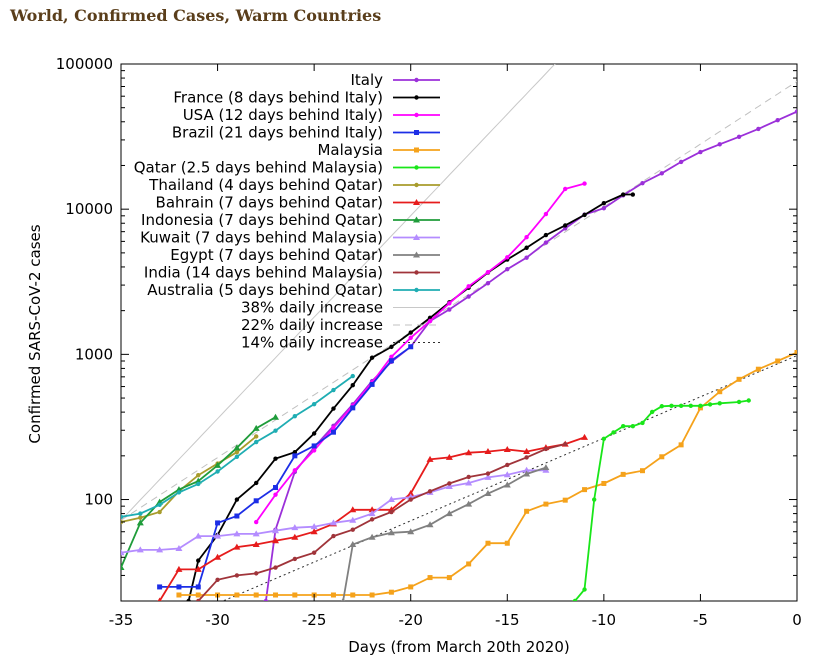 This screenshot has height=659, width=830. Describe the element at coordinates (312, 308) in the screenshot. I see `legend-label: 38% daily increase` at that location.